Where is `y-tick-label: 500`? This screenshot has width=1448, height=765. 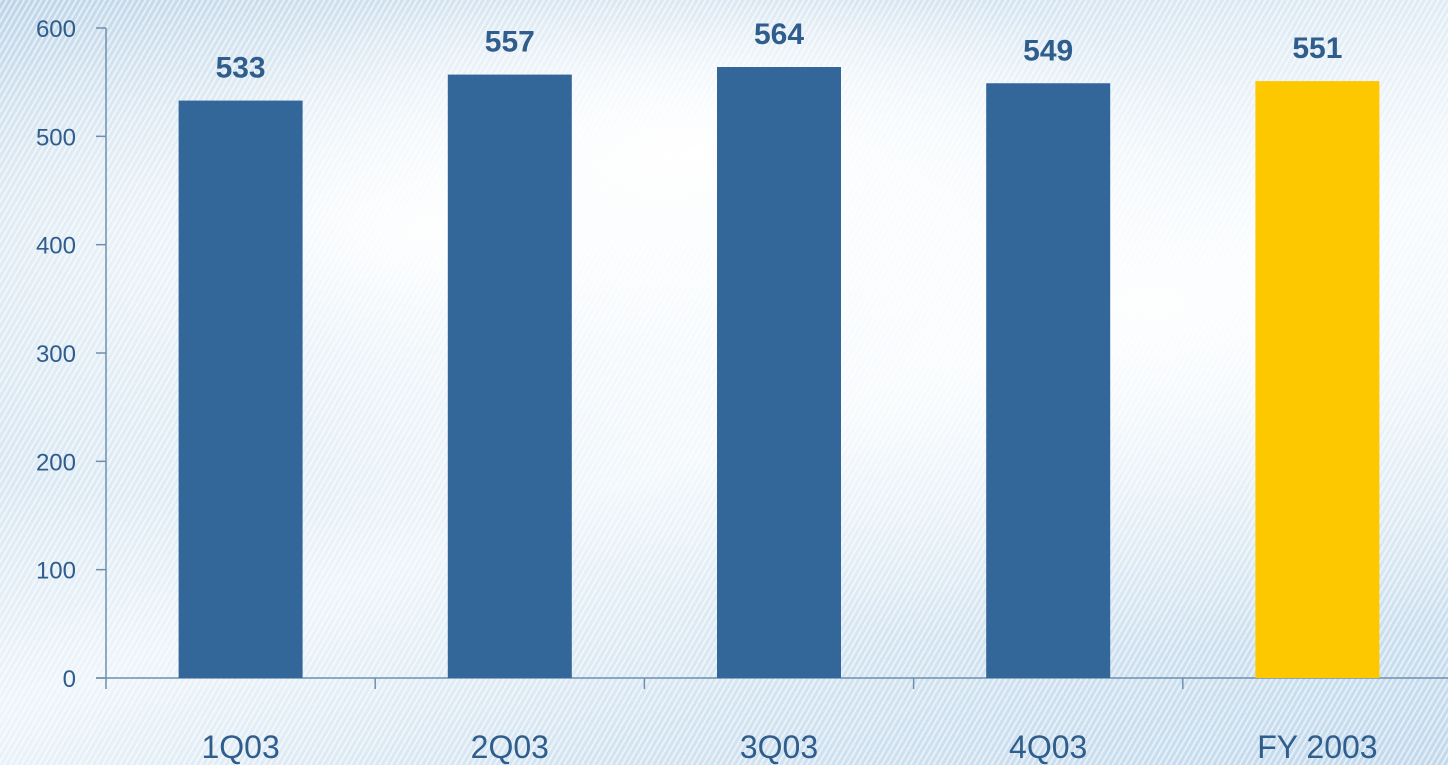 y-tick-label: 500 is located at coordinates (56, 137).